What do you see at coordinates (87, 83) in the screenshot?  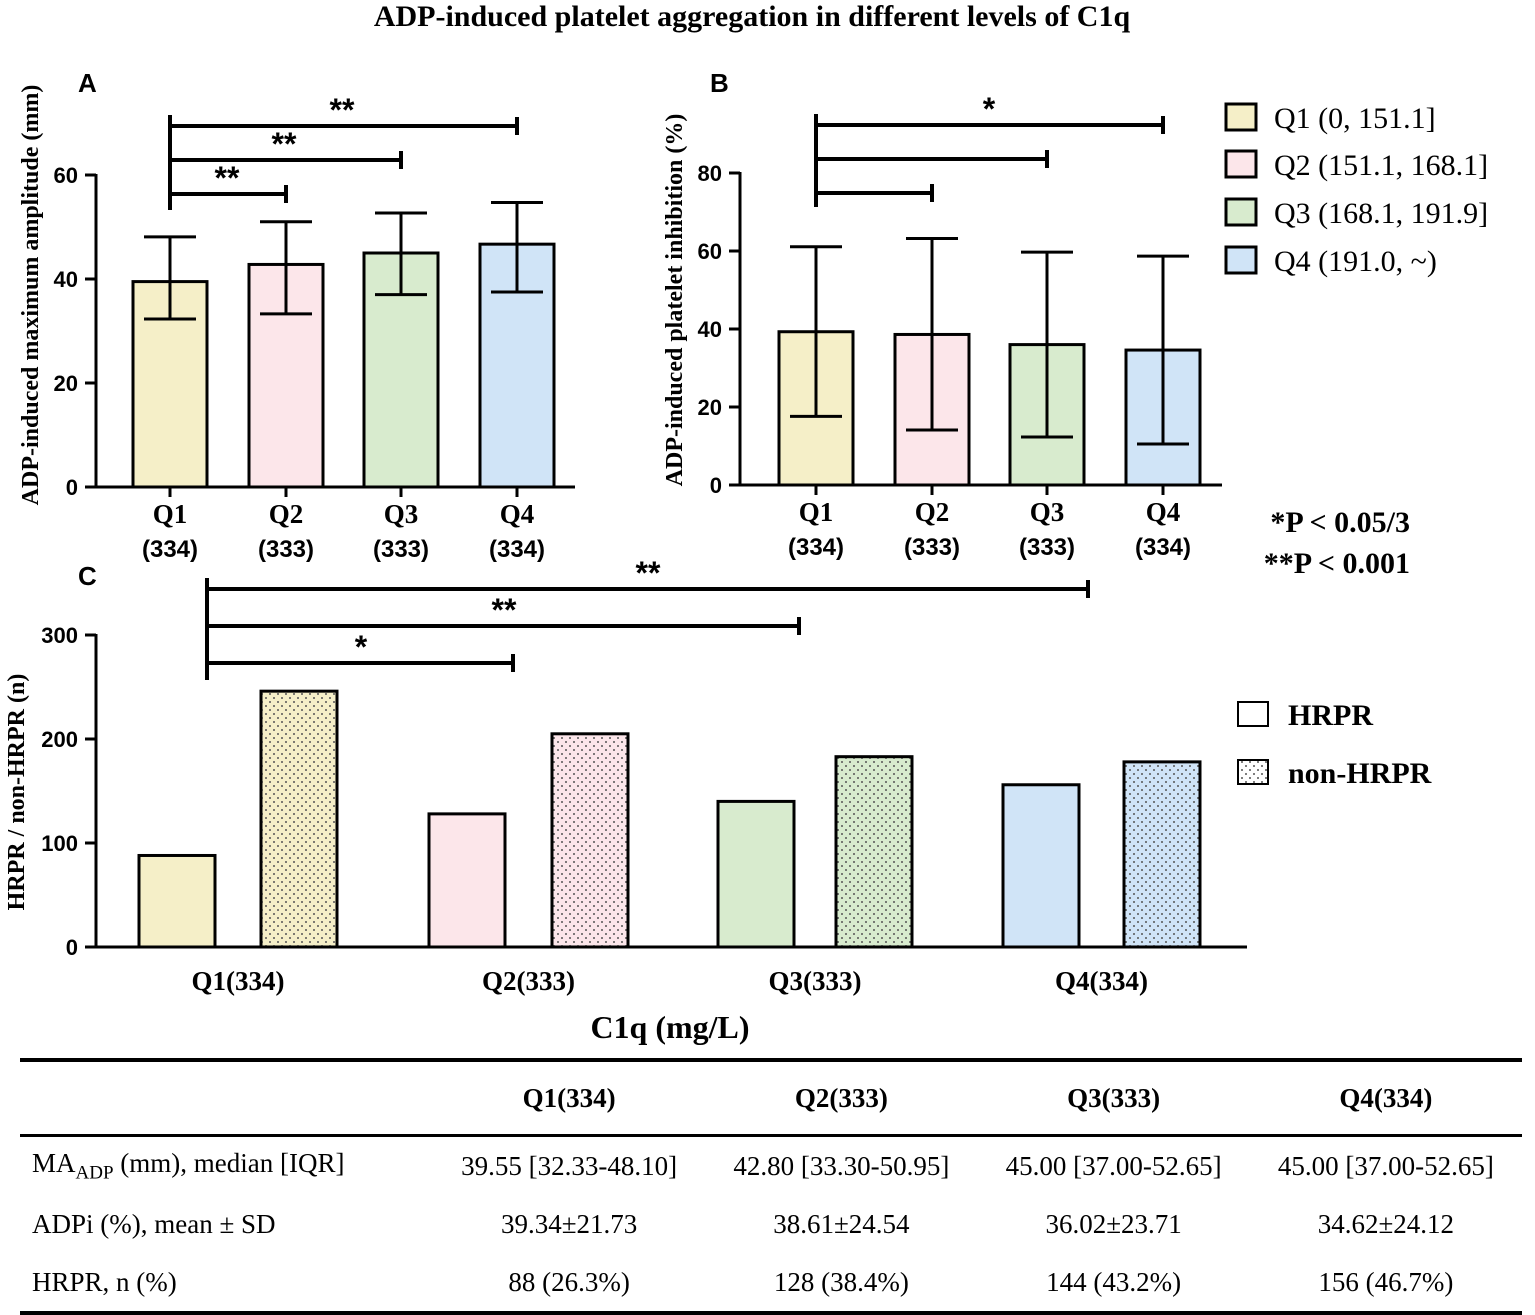 I see `panel-label-a: A` at bounding box center [87, 83].